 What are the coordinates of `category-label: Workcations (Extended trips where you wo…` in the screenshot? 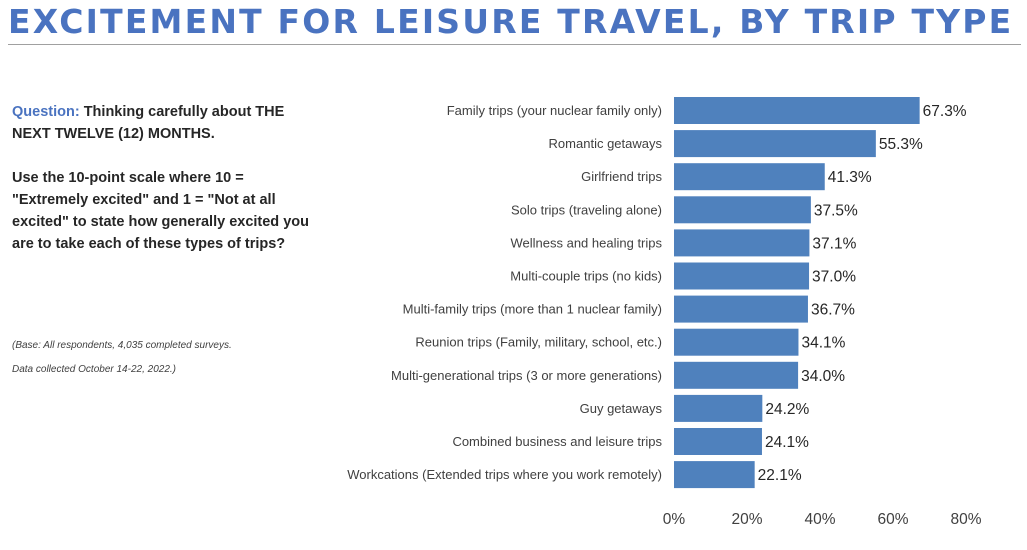 It's located at (504, 474).